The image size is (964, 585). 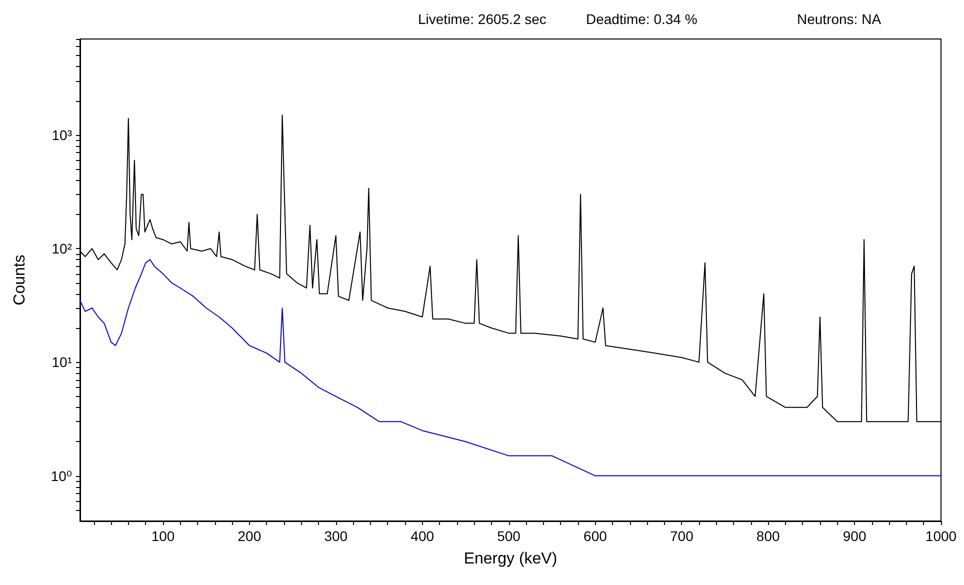 I want to click on x-tick-label: 400, so click(x=422, y=536).